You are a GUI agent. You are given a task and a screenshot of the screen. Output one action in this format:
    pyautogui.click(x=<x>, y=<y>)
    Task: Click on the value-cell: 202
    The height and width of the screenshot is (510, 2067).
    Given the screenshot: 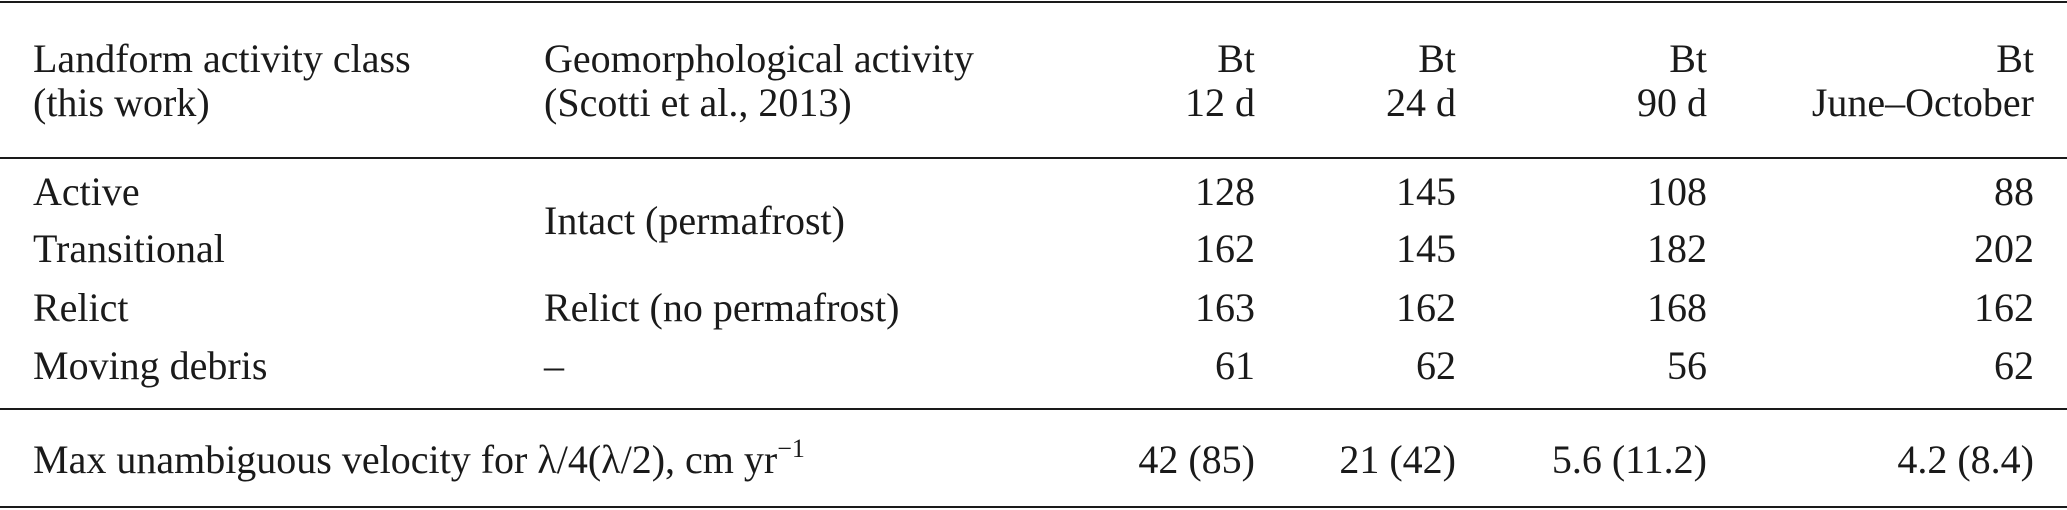 What is the action you would take?
    pyautogui.click(x=2004, y=248)
    